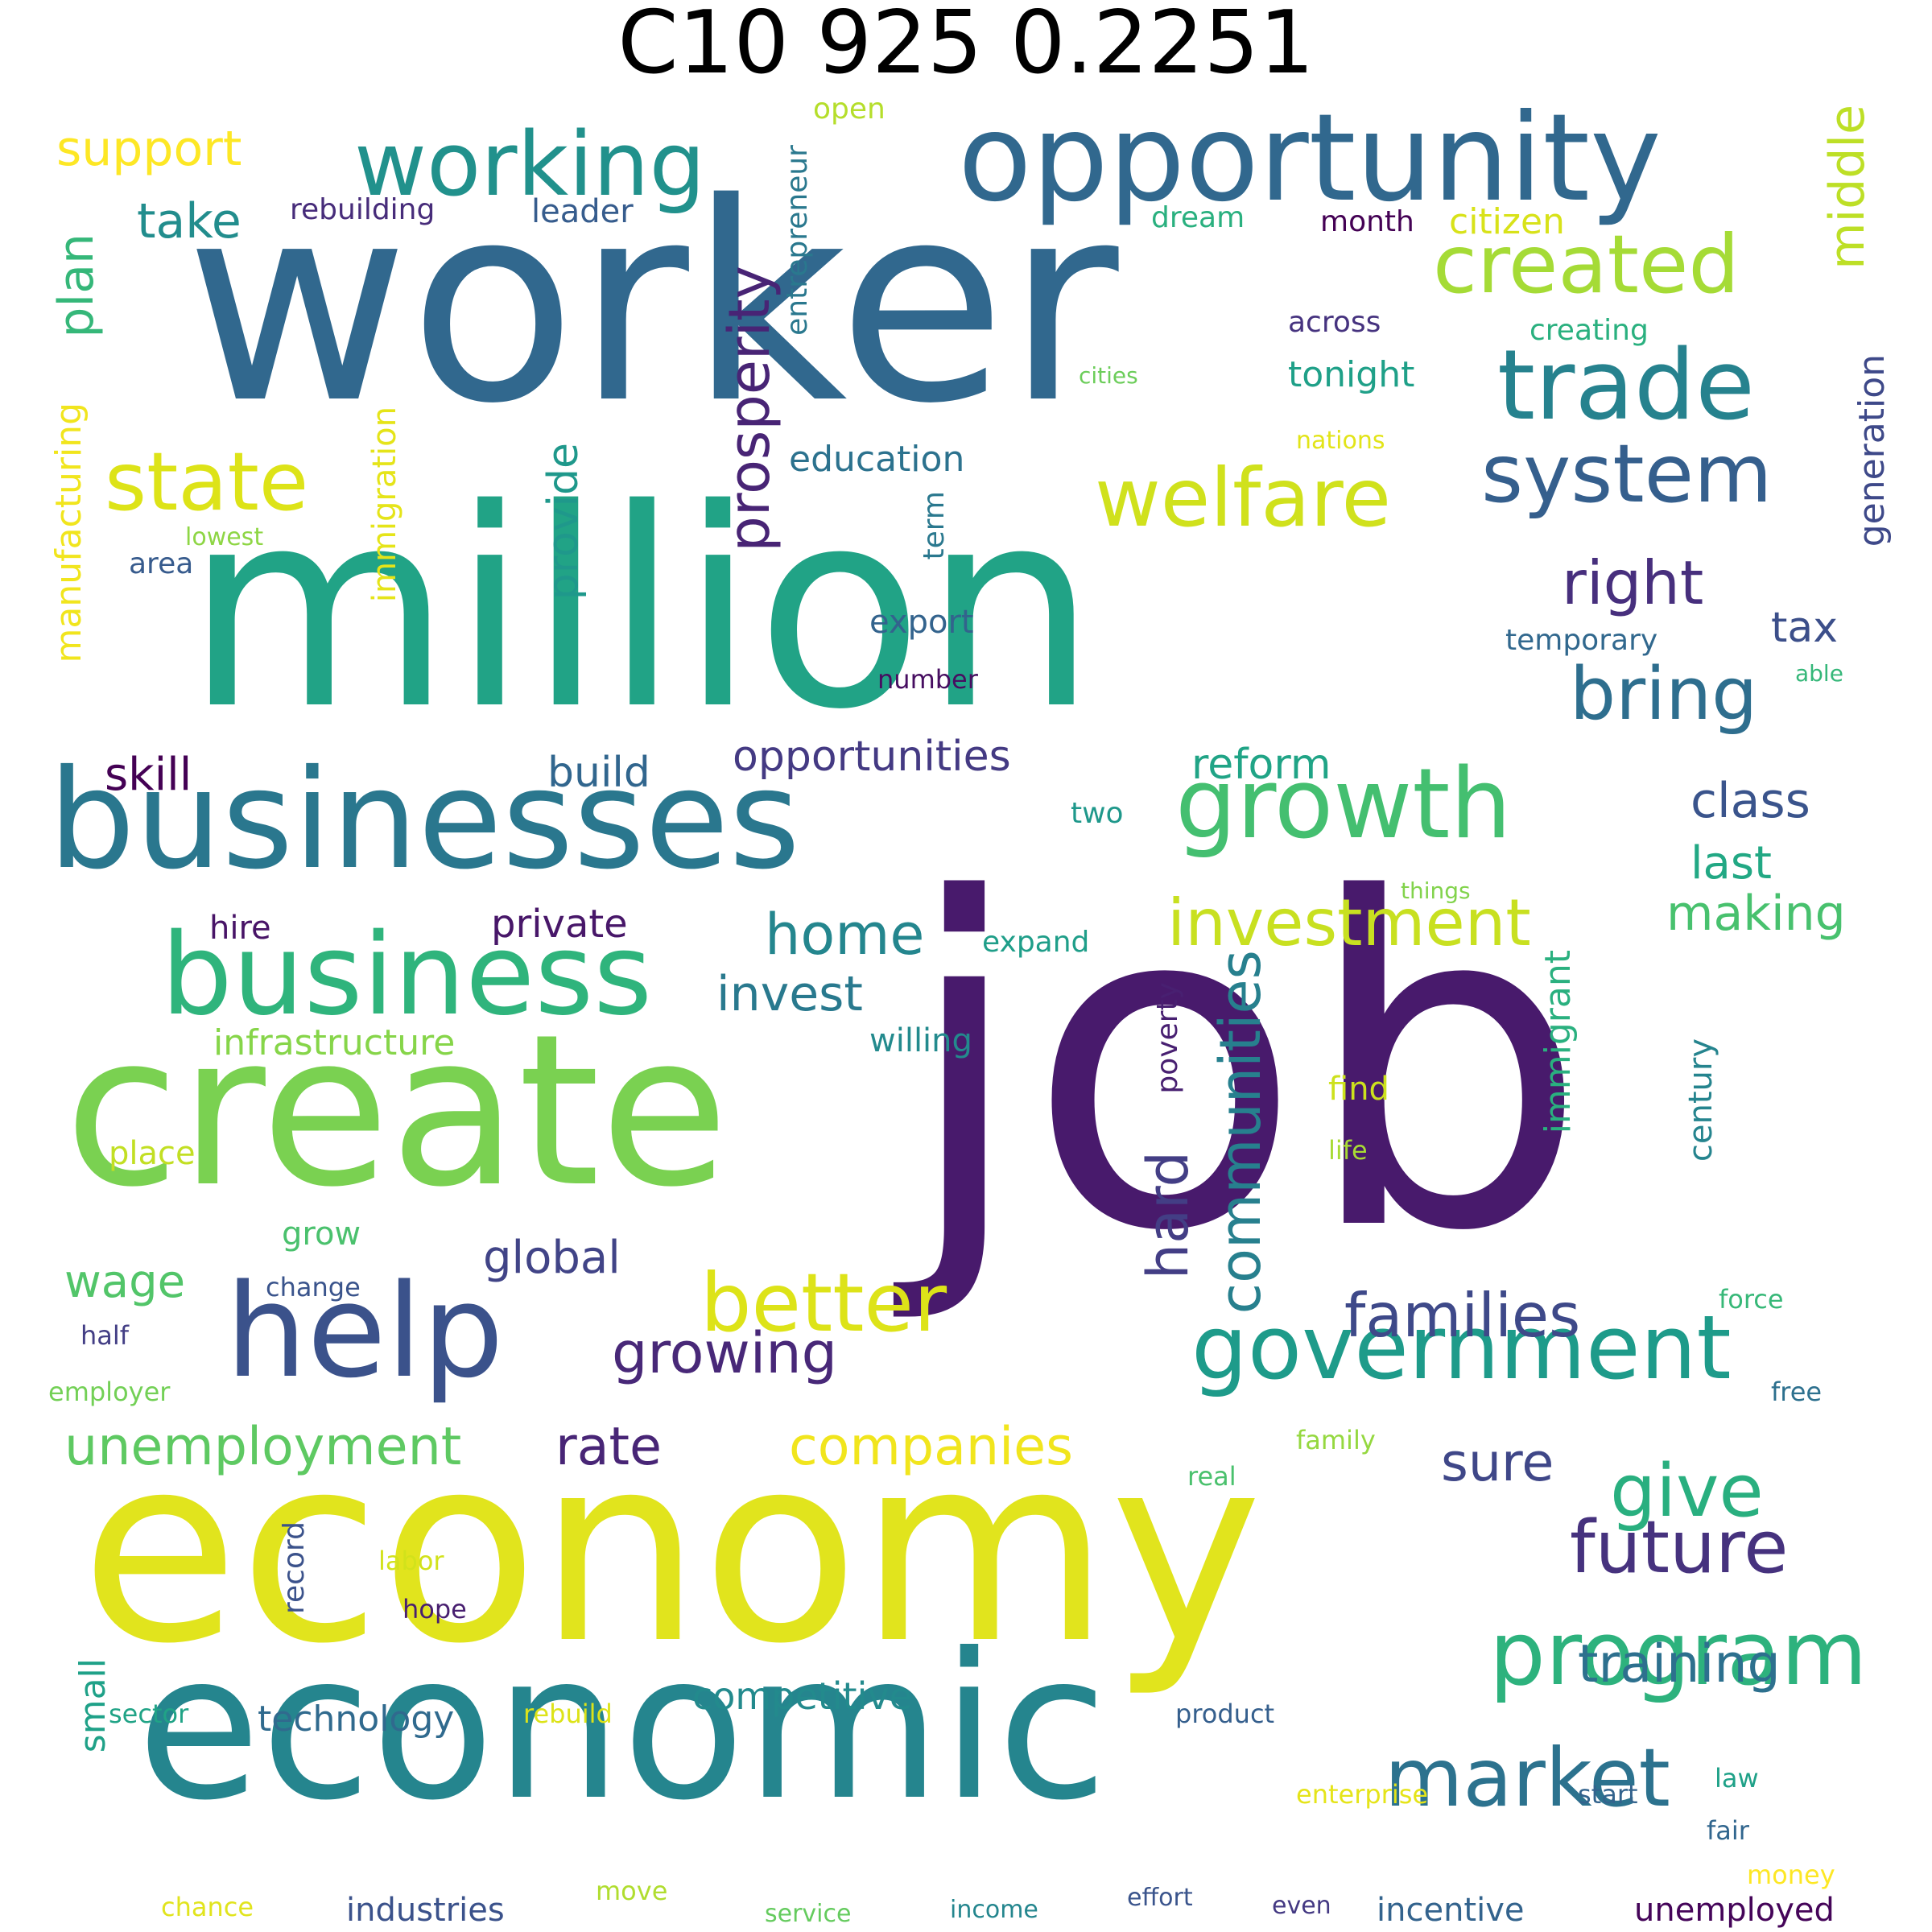 This screenshot has width=1932, height=1932. I want to click on word-open: open, so click(849, 109).